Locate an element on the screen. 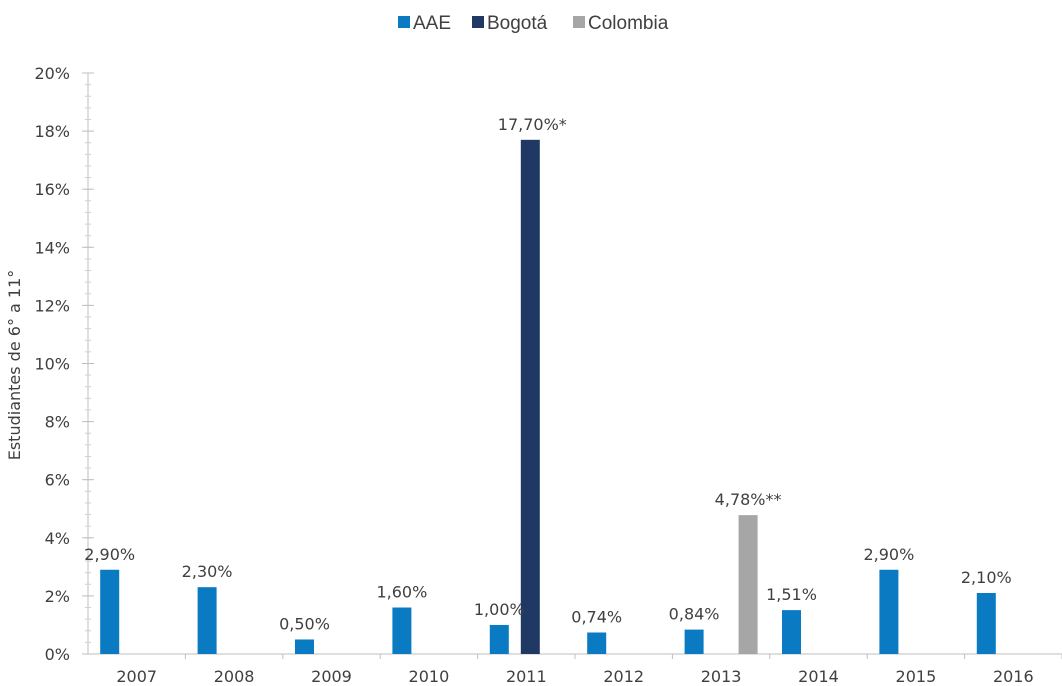  y-tick-label: 4% is located at coordinates (57, 538).